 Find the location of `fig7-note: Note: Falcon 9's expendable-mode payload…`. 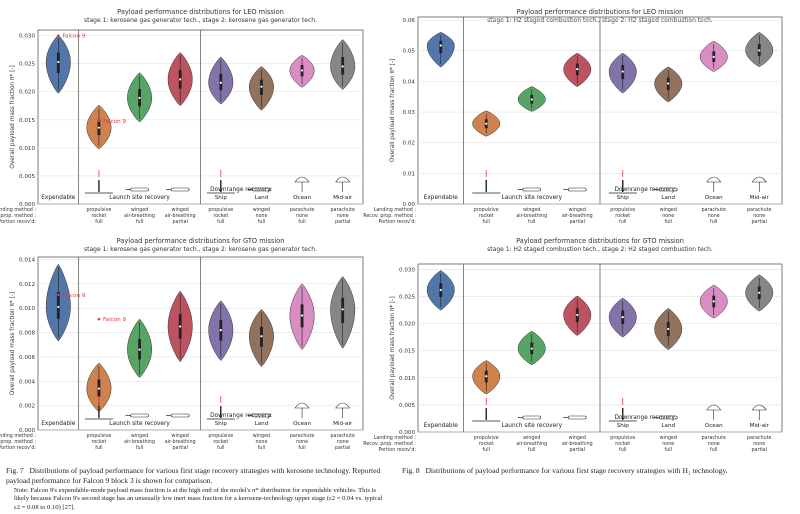

fig7-note: Note: Falcon 9's expendable-mode payload… is located at coordinates (199, 499).